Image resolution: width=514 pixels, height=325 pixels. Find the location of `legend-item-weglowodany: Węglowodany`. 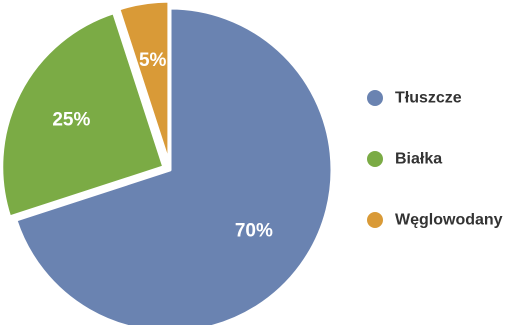

legend-item-weglowodany: Węglowodany is located at coordinates (435, 220).